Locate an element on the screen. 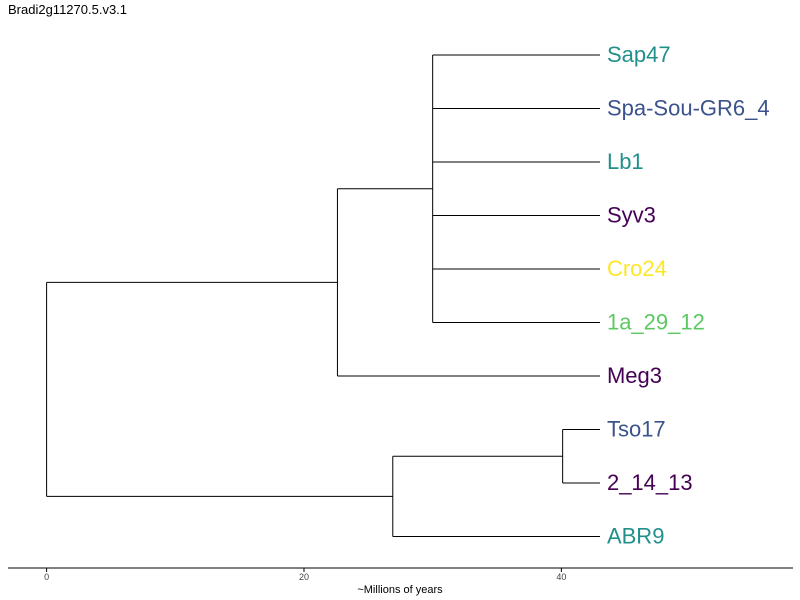 Image resolution: width=800 pixels, height=600 pixels. tip-label: Tso17 is located at coordinates (636, 428).